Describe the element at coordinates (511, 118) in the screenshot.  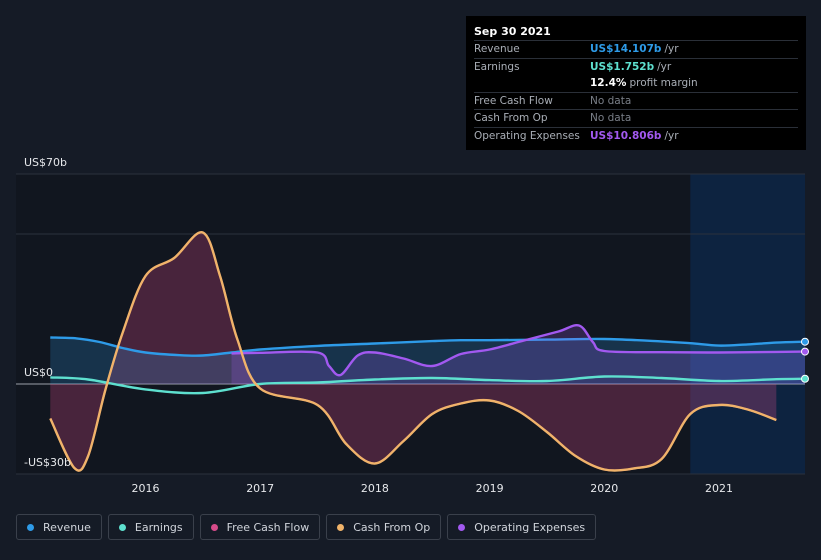
I see `tooltip-label: Cash From Op` at that location.